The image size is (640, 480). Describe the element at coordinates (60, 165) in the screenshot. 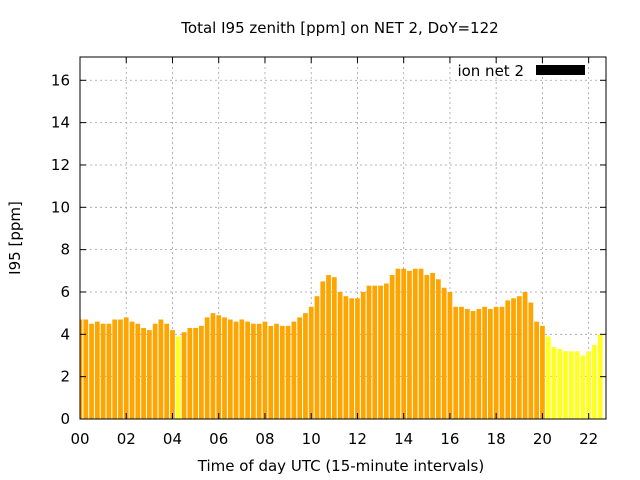

I see `y-tick-label: 12` at that location.